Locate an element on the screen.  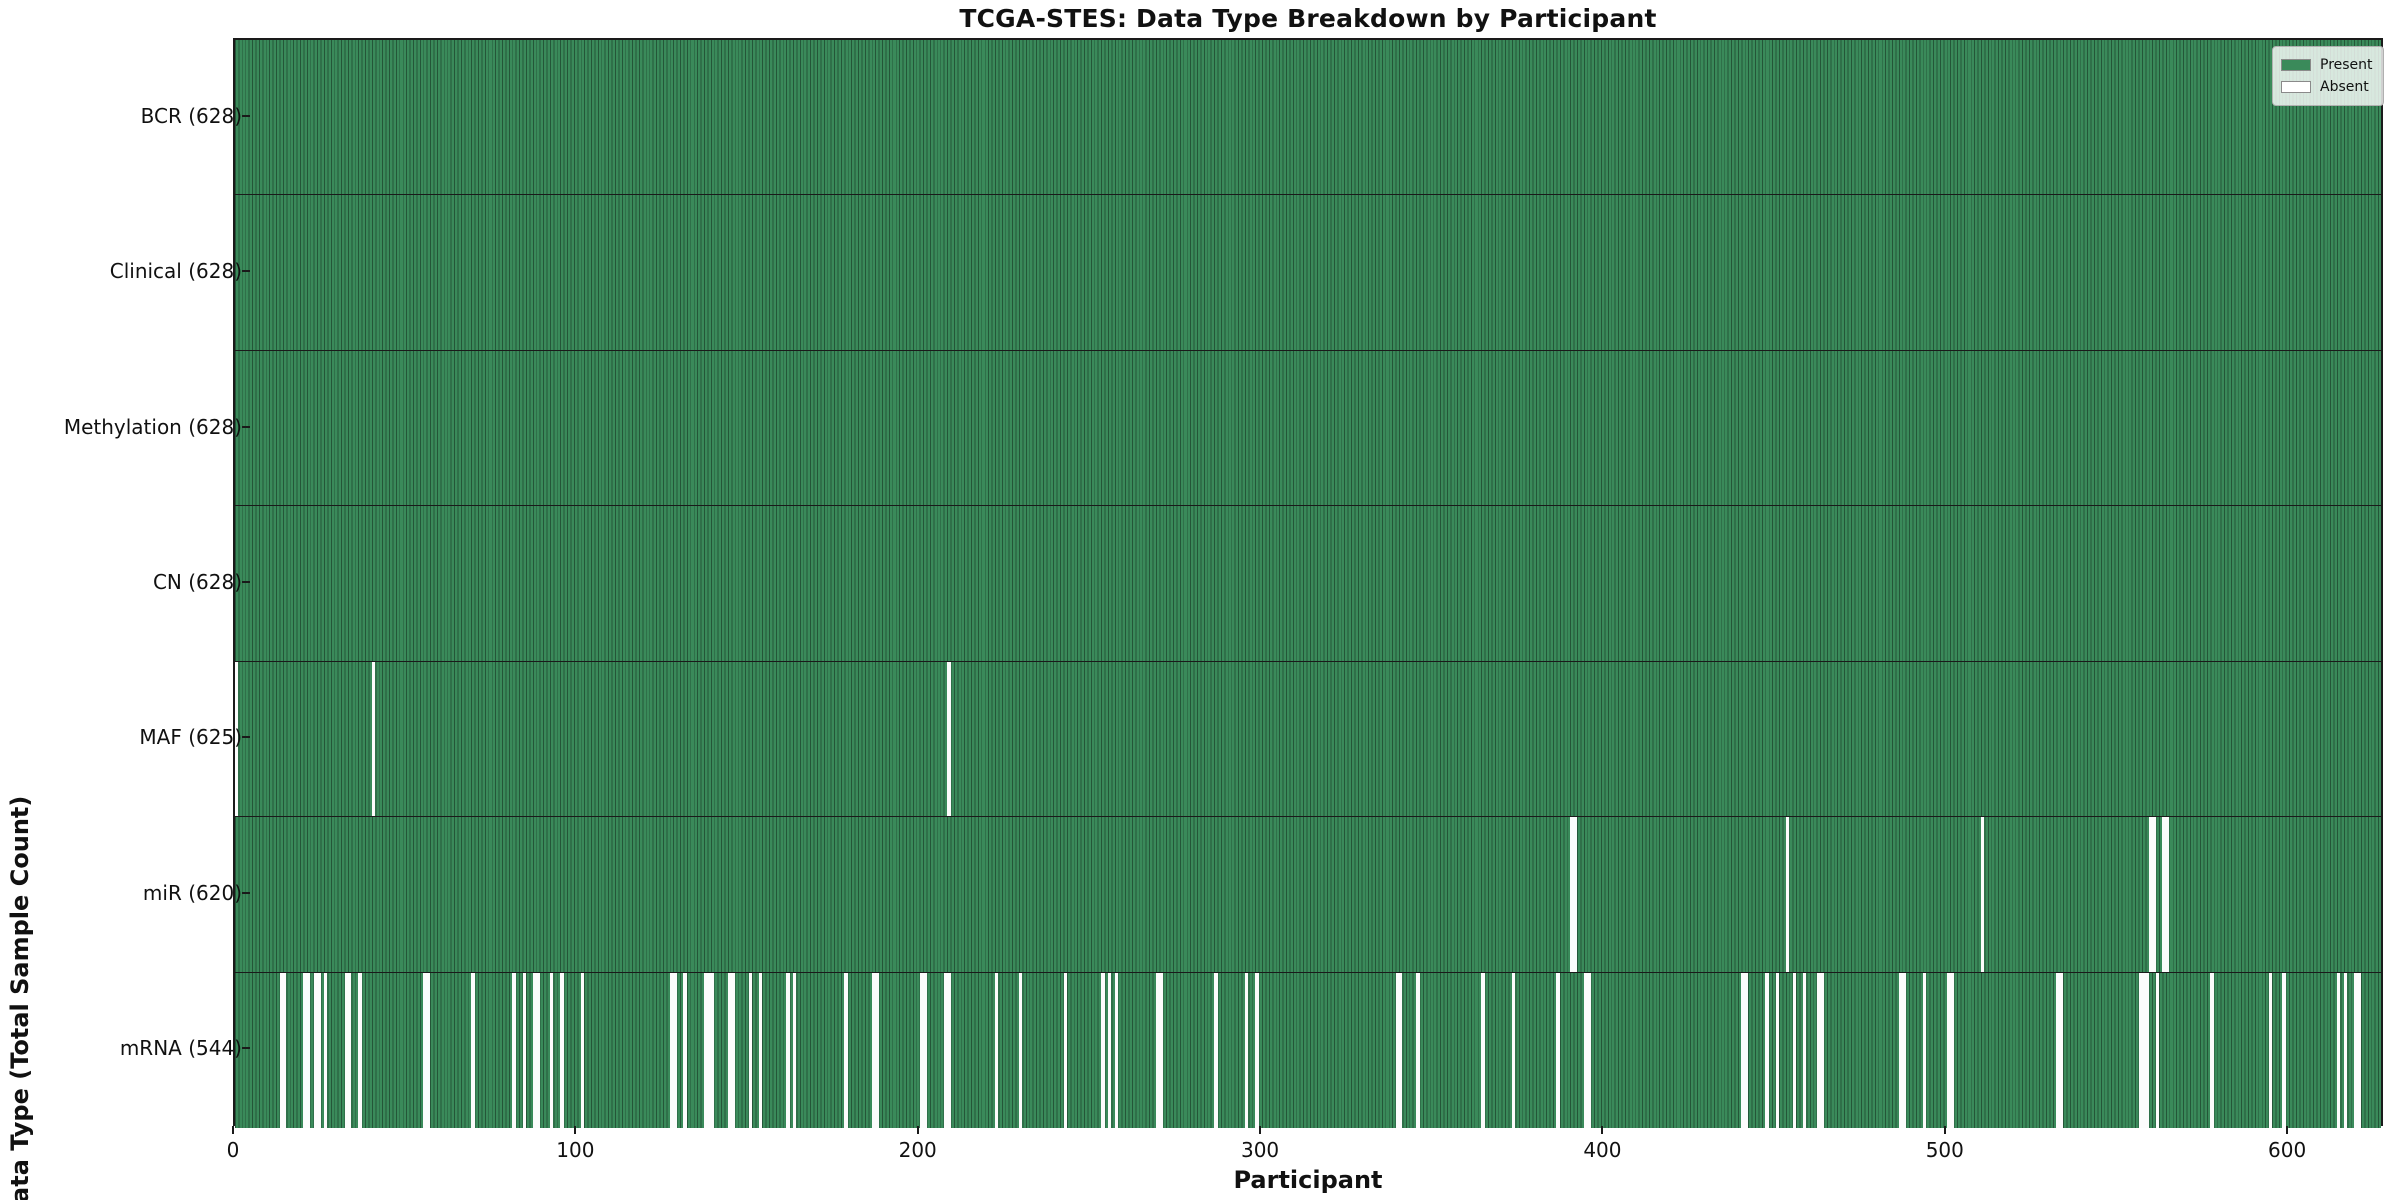
y-tick-label-methylation: Methylation (628) is located at coordinates (152, 426).